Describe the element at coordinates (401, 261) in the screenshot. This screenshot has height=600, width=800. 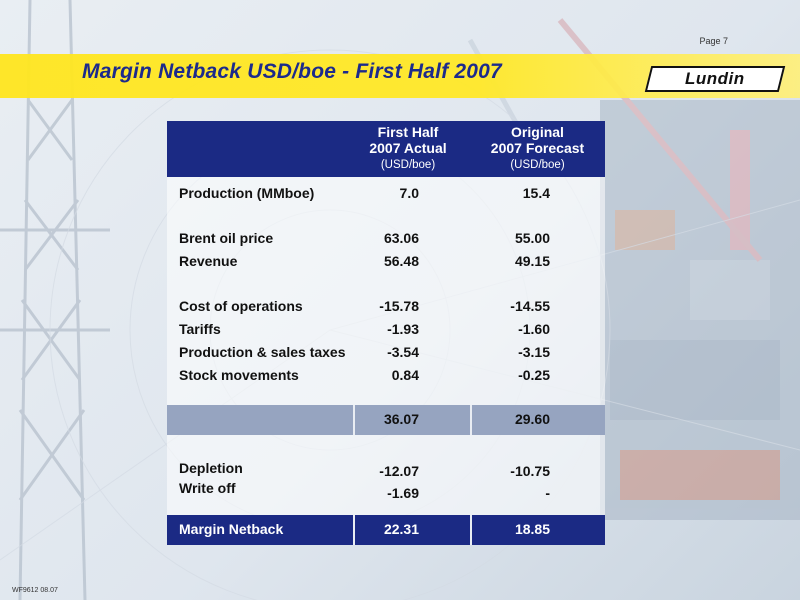
I see `value-actual: 56.48` at that location.